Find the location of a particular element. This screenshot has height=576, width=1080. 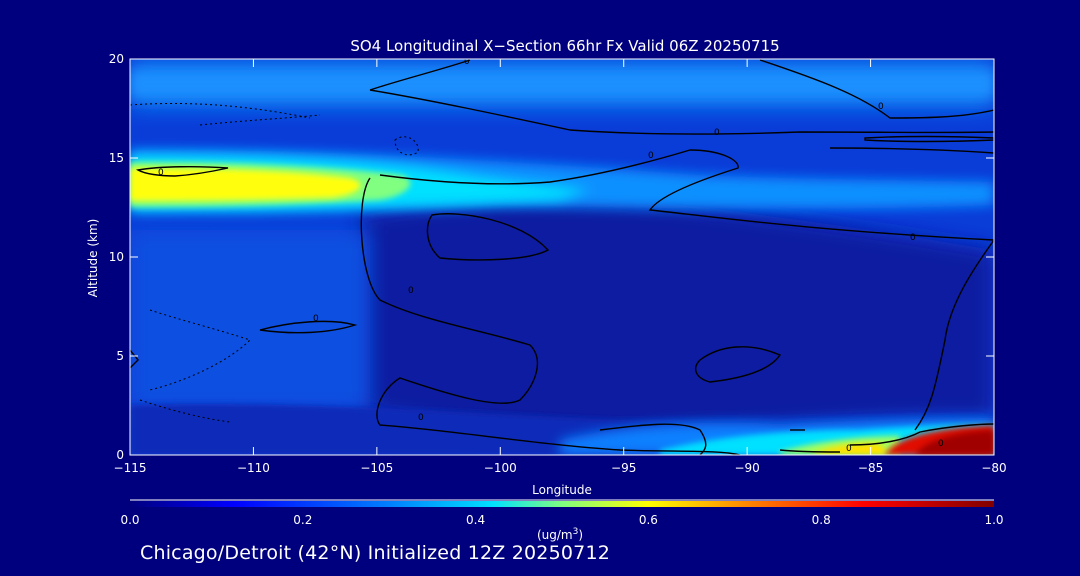

colorbar-units-superscript: 3 is located at coordinates (576, 532).